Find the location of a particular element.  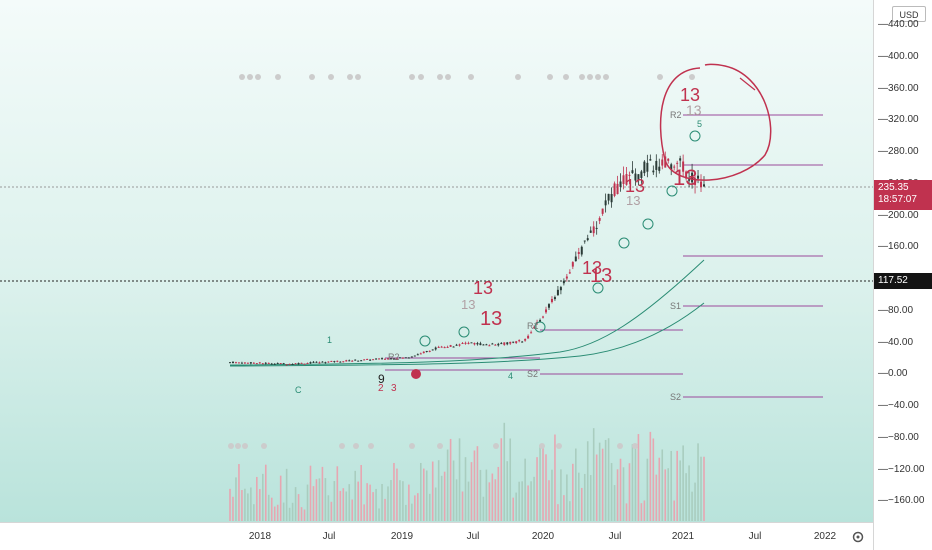

currency-label: USD is located at coordinates (909, 14).